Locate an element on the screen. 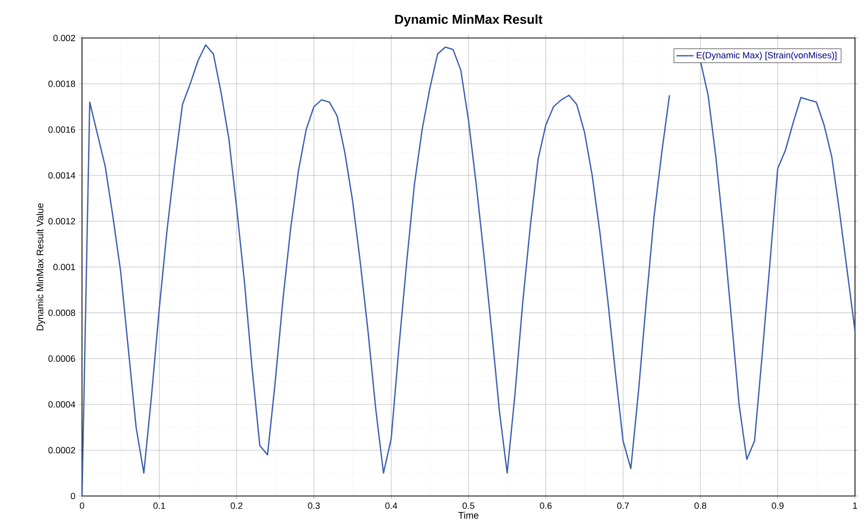  legend-label: E(Dynamic Max) [Strain(vonMises)] is located at coordinates (766, 56).